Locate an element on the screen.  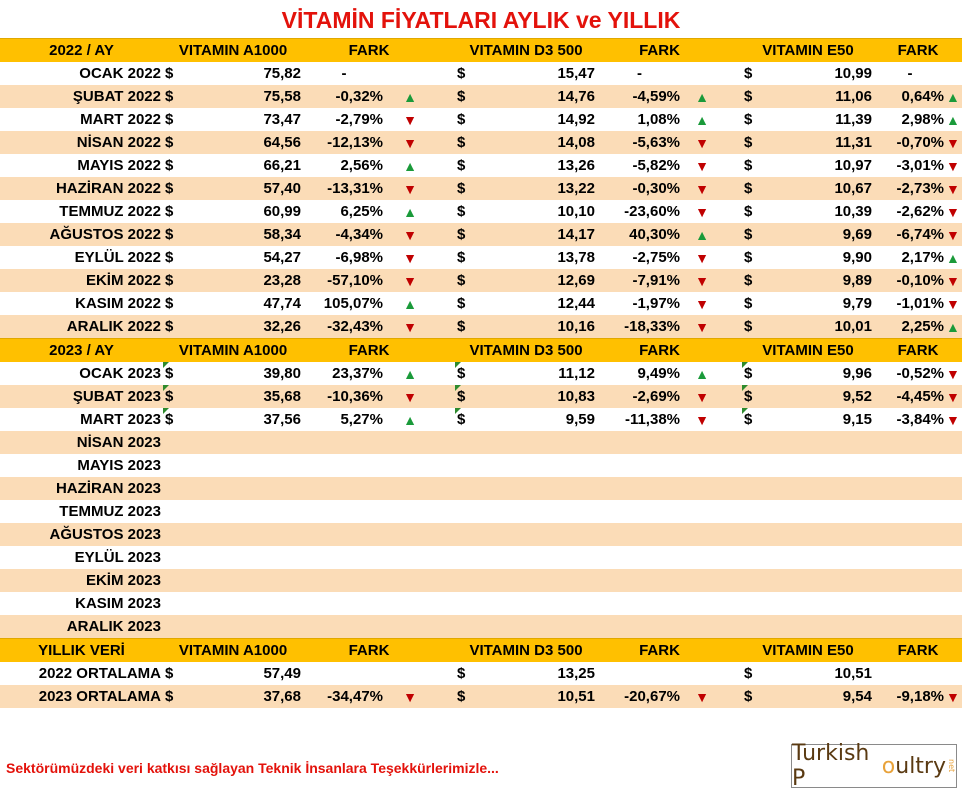
table-row: TEMMUZ 2023 is located at coordinates (481, 511).